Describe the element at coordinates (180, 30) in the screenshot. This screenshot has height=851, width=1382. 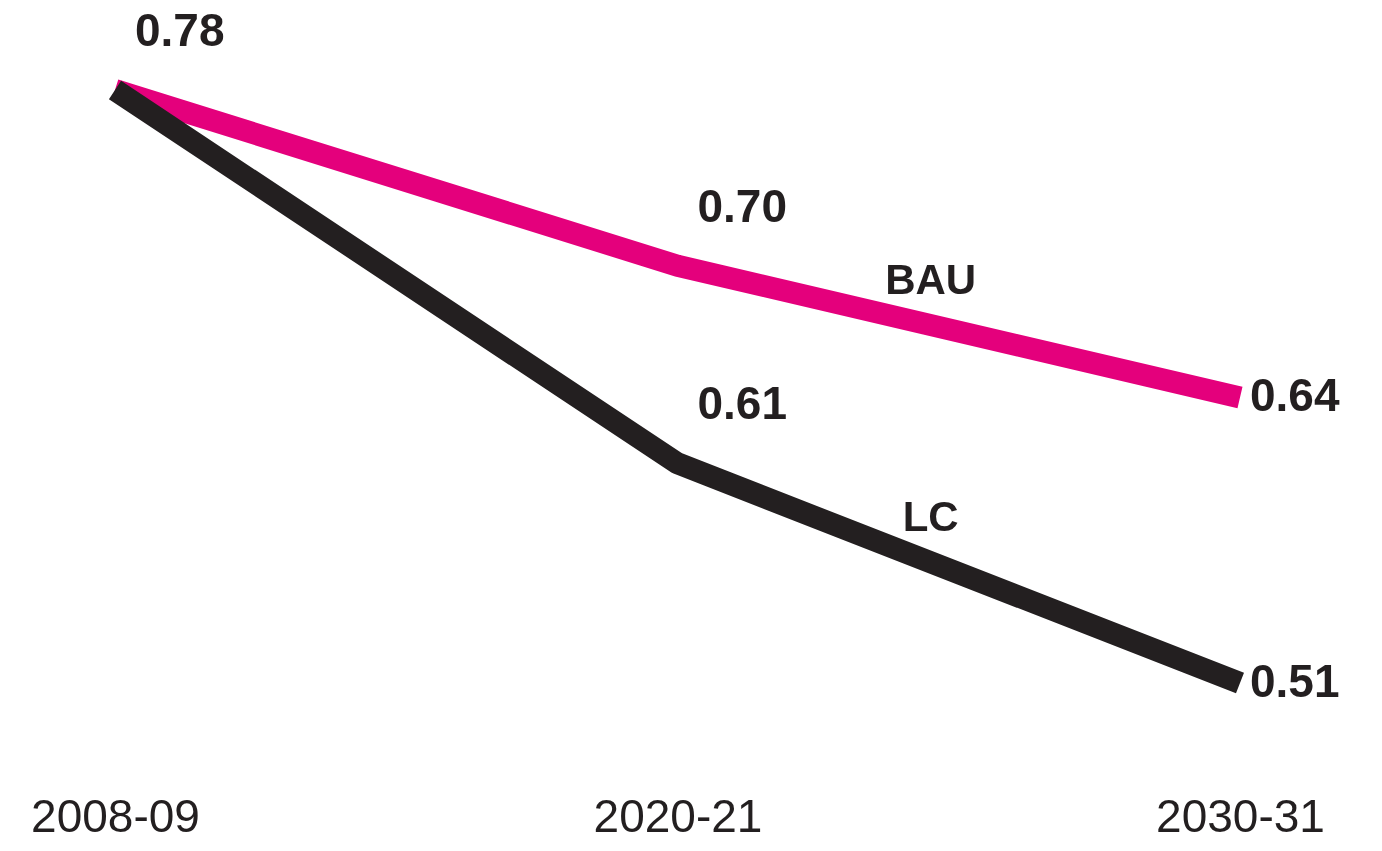
I see `data-label: 0.78` at that location.